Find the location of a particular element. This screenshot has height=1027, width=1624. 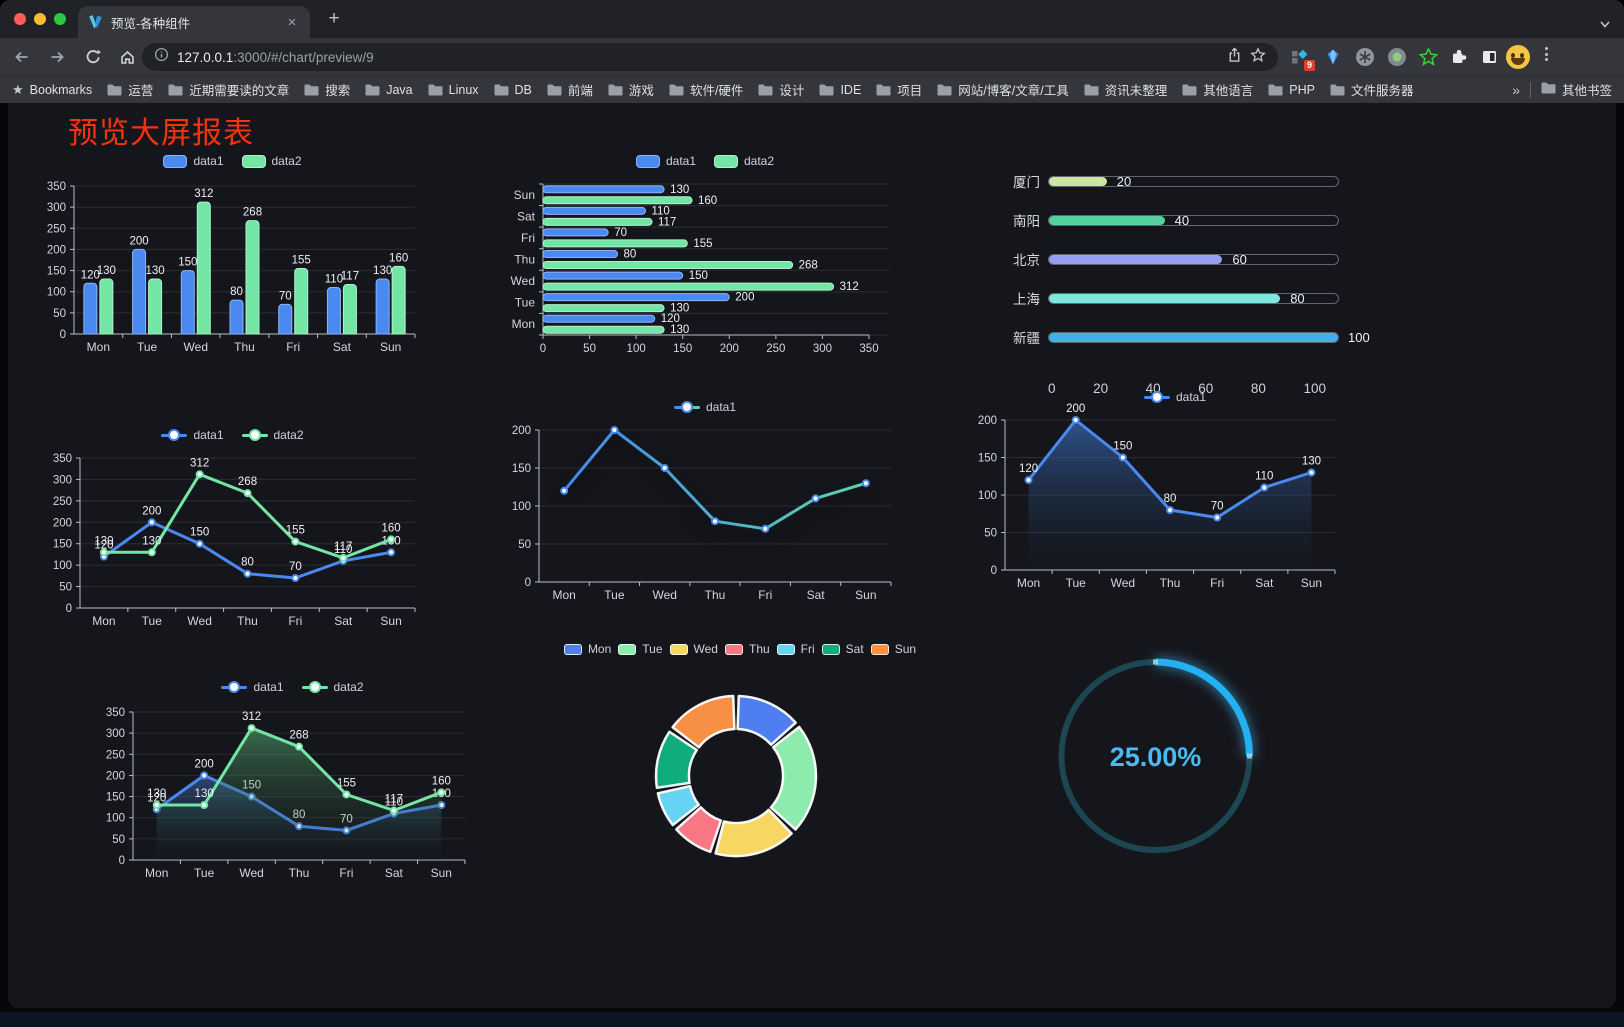

browser-tab: 预览-各种组件 × is located at coordinates (194, 22).